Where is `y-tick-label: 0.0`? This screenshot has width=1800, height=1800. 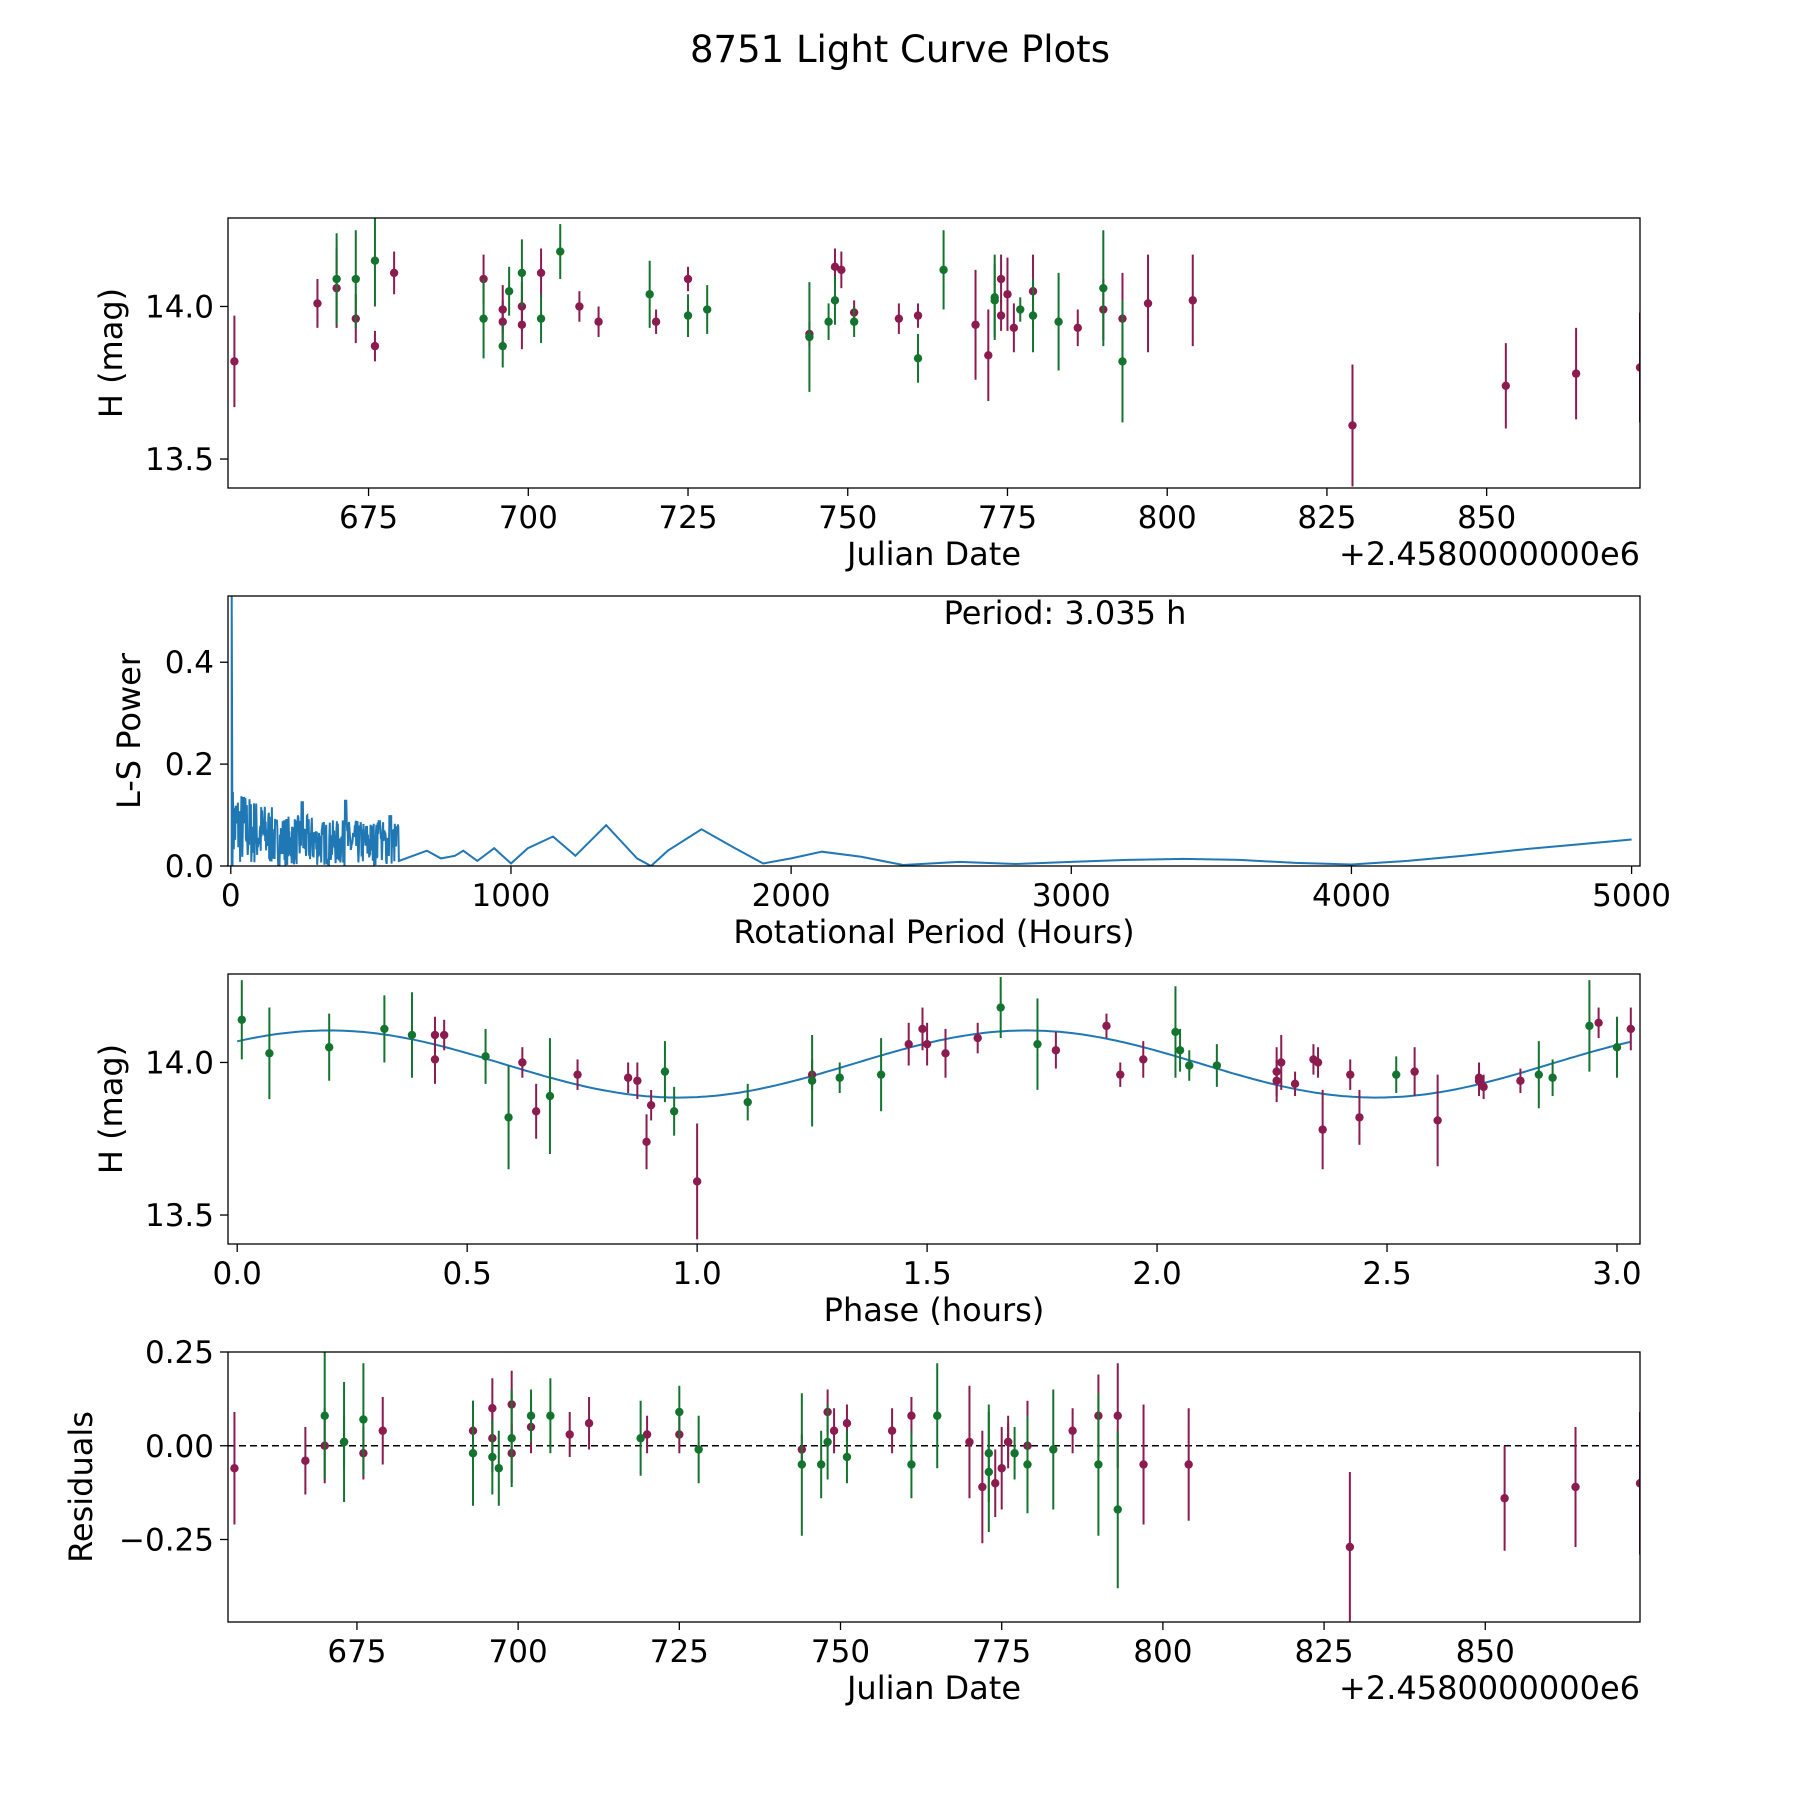
y-tick-label: 0.0 is located at coordinates (189, 867).